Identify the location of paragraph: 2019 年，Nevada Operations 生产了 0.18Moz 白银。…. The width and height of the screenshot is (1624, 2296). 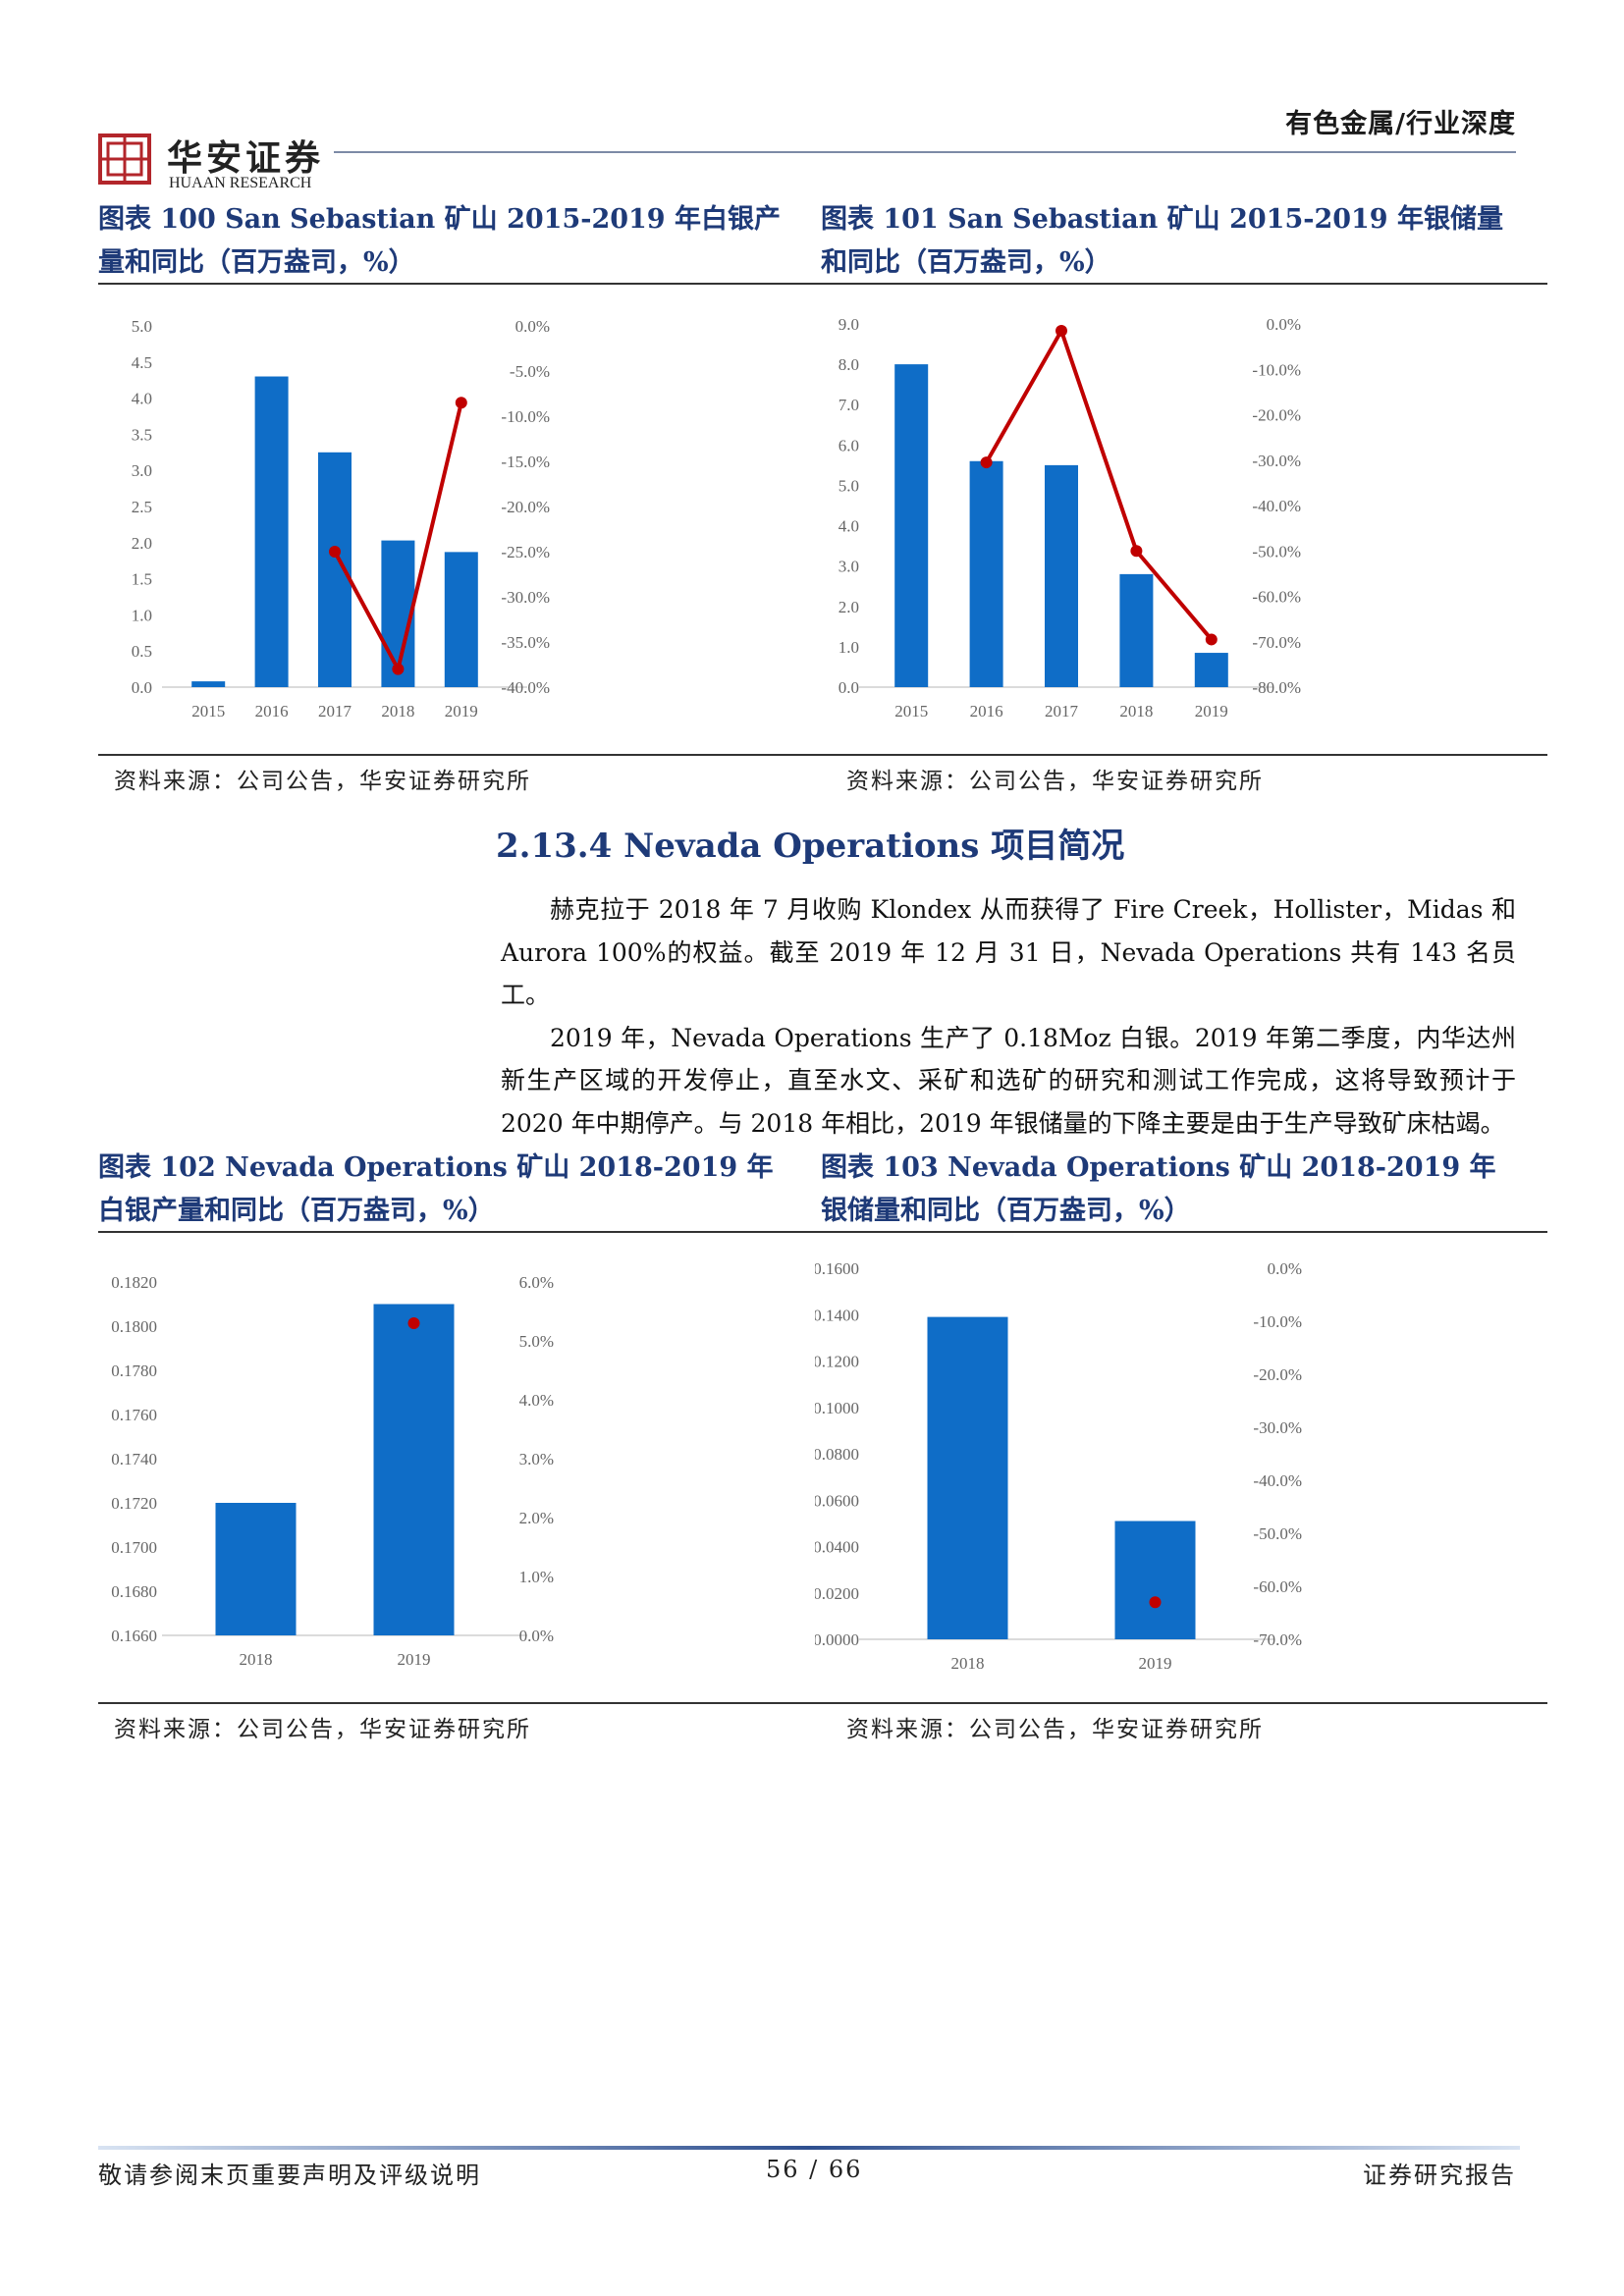
(1008, 1080).